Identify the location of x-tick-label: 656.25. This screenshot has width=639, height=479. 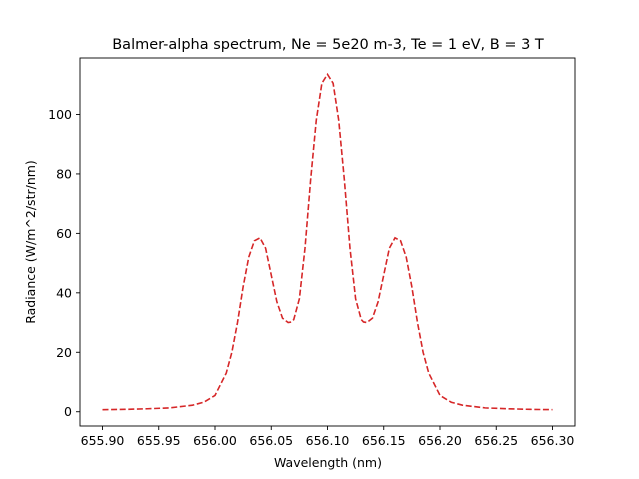
(496, 440).